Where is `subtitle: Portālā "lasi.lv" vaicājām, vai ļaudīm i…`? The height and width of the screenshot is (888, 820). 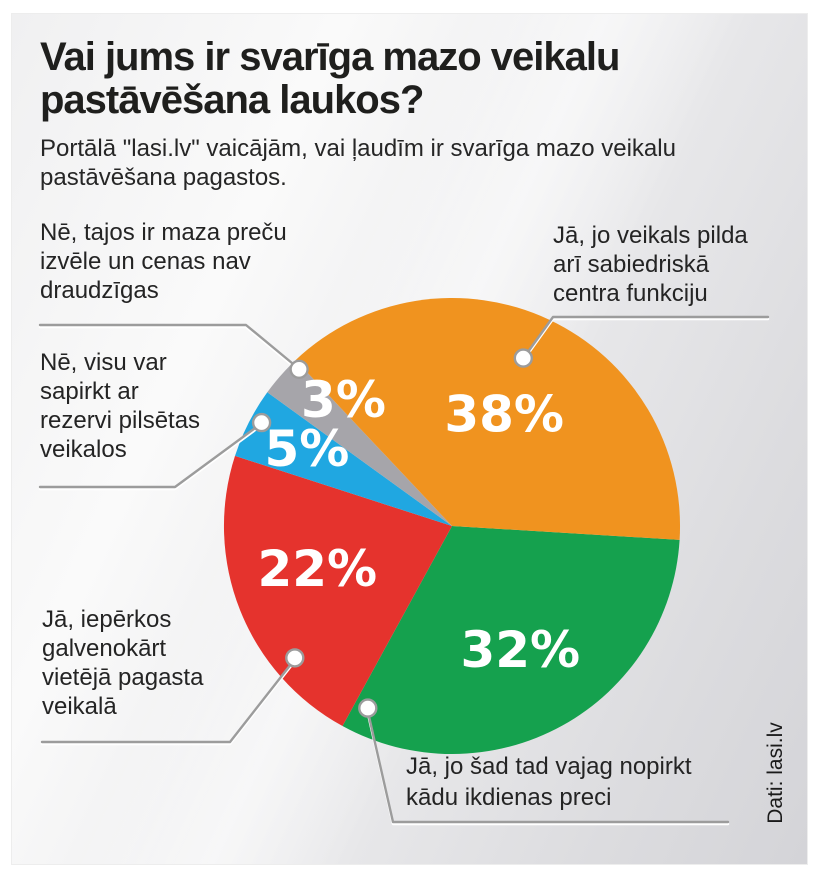
subtitle: Portālā "lasi.lv" vaicājām, vai ļaudīm i… is located at coordinates (358, 163).